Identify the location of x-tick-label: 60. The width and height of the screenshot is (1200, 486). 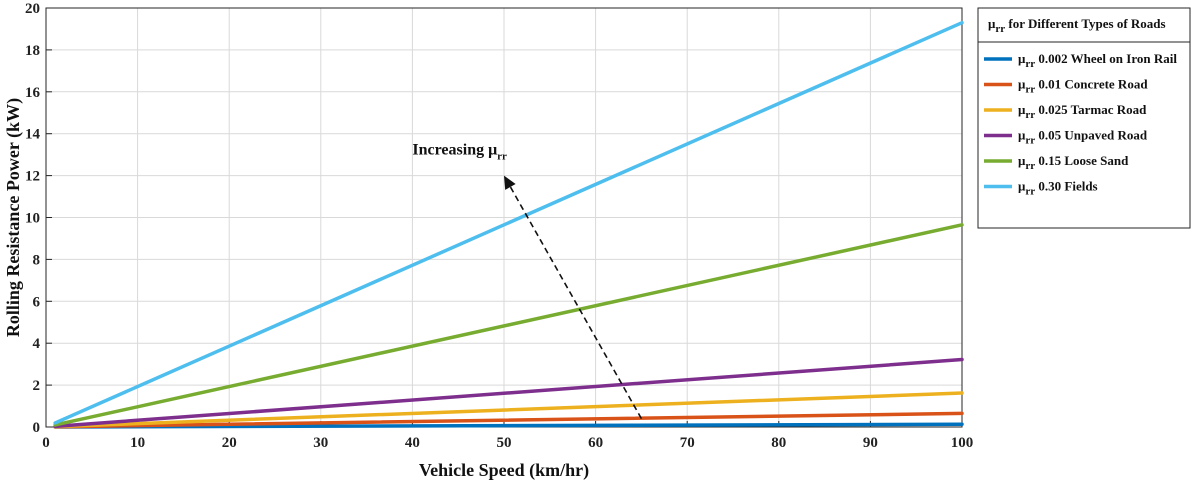
(595, 443).